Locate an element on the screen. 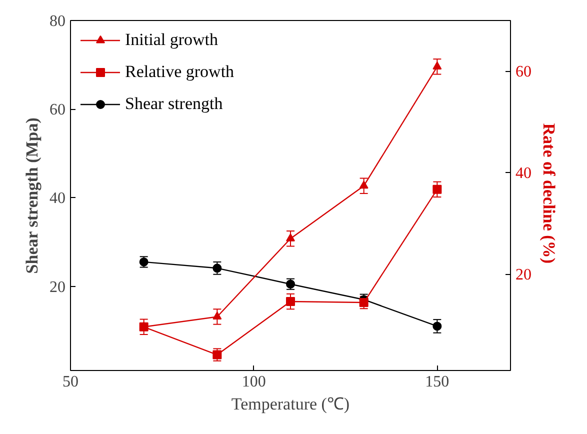  y2-tick-label: 40 is located at coordinates (524, 173).